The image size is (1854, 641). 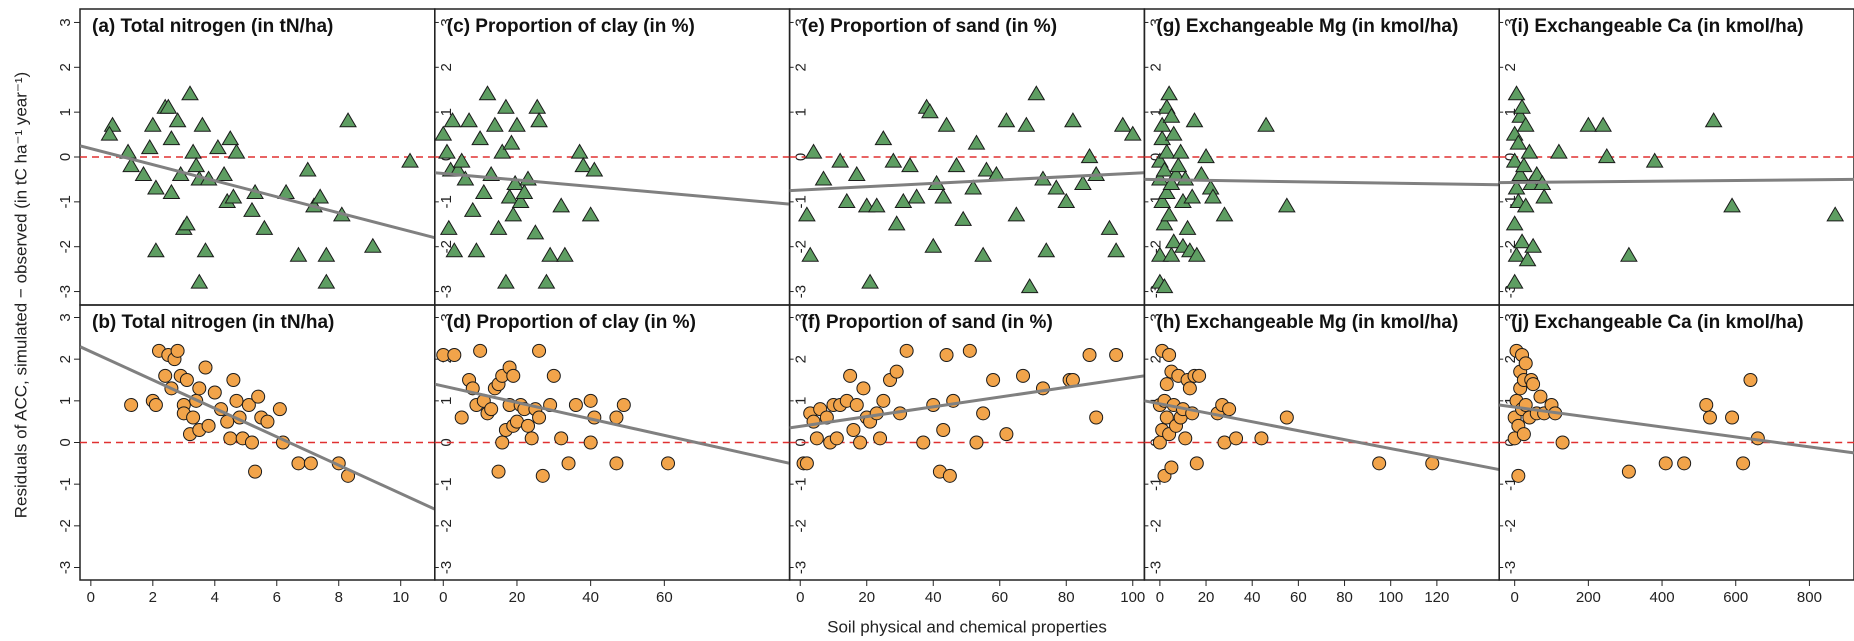 I want to click on x-tick-label: 60, so click(x=664, y=597).